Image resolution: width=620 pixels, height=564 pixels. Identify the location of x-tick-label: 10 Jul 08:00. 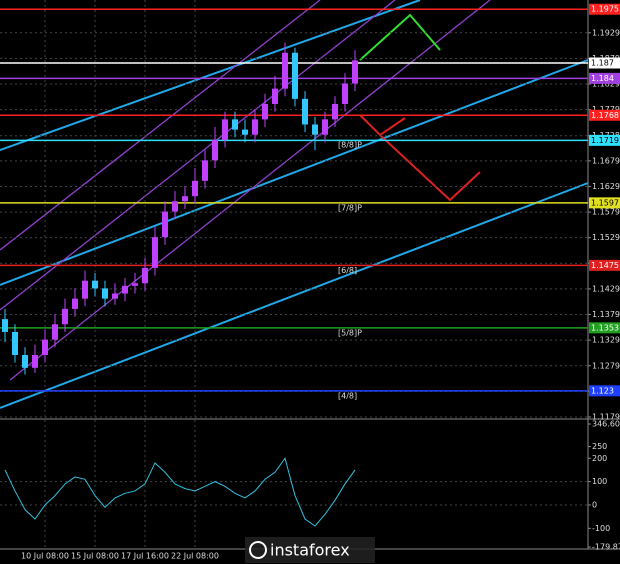
(45, 556).